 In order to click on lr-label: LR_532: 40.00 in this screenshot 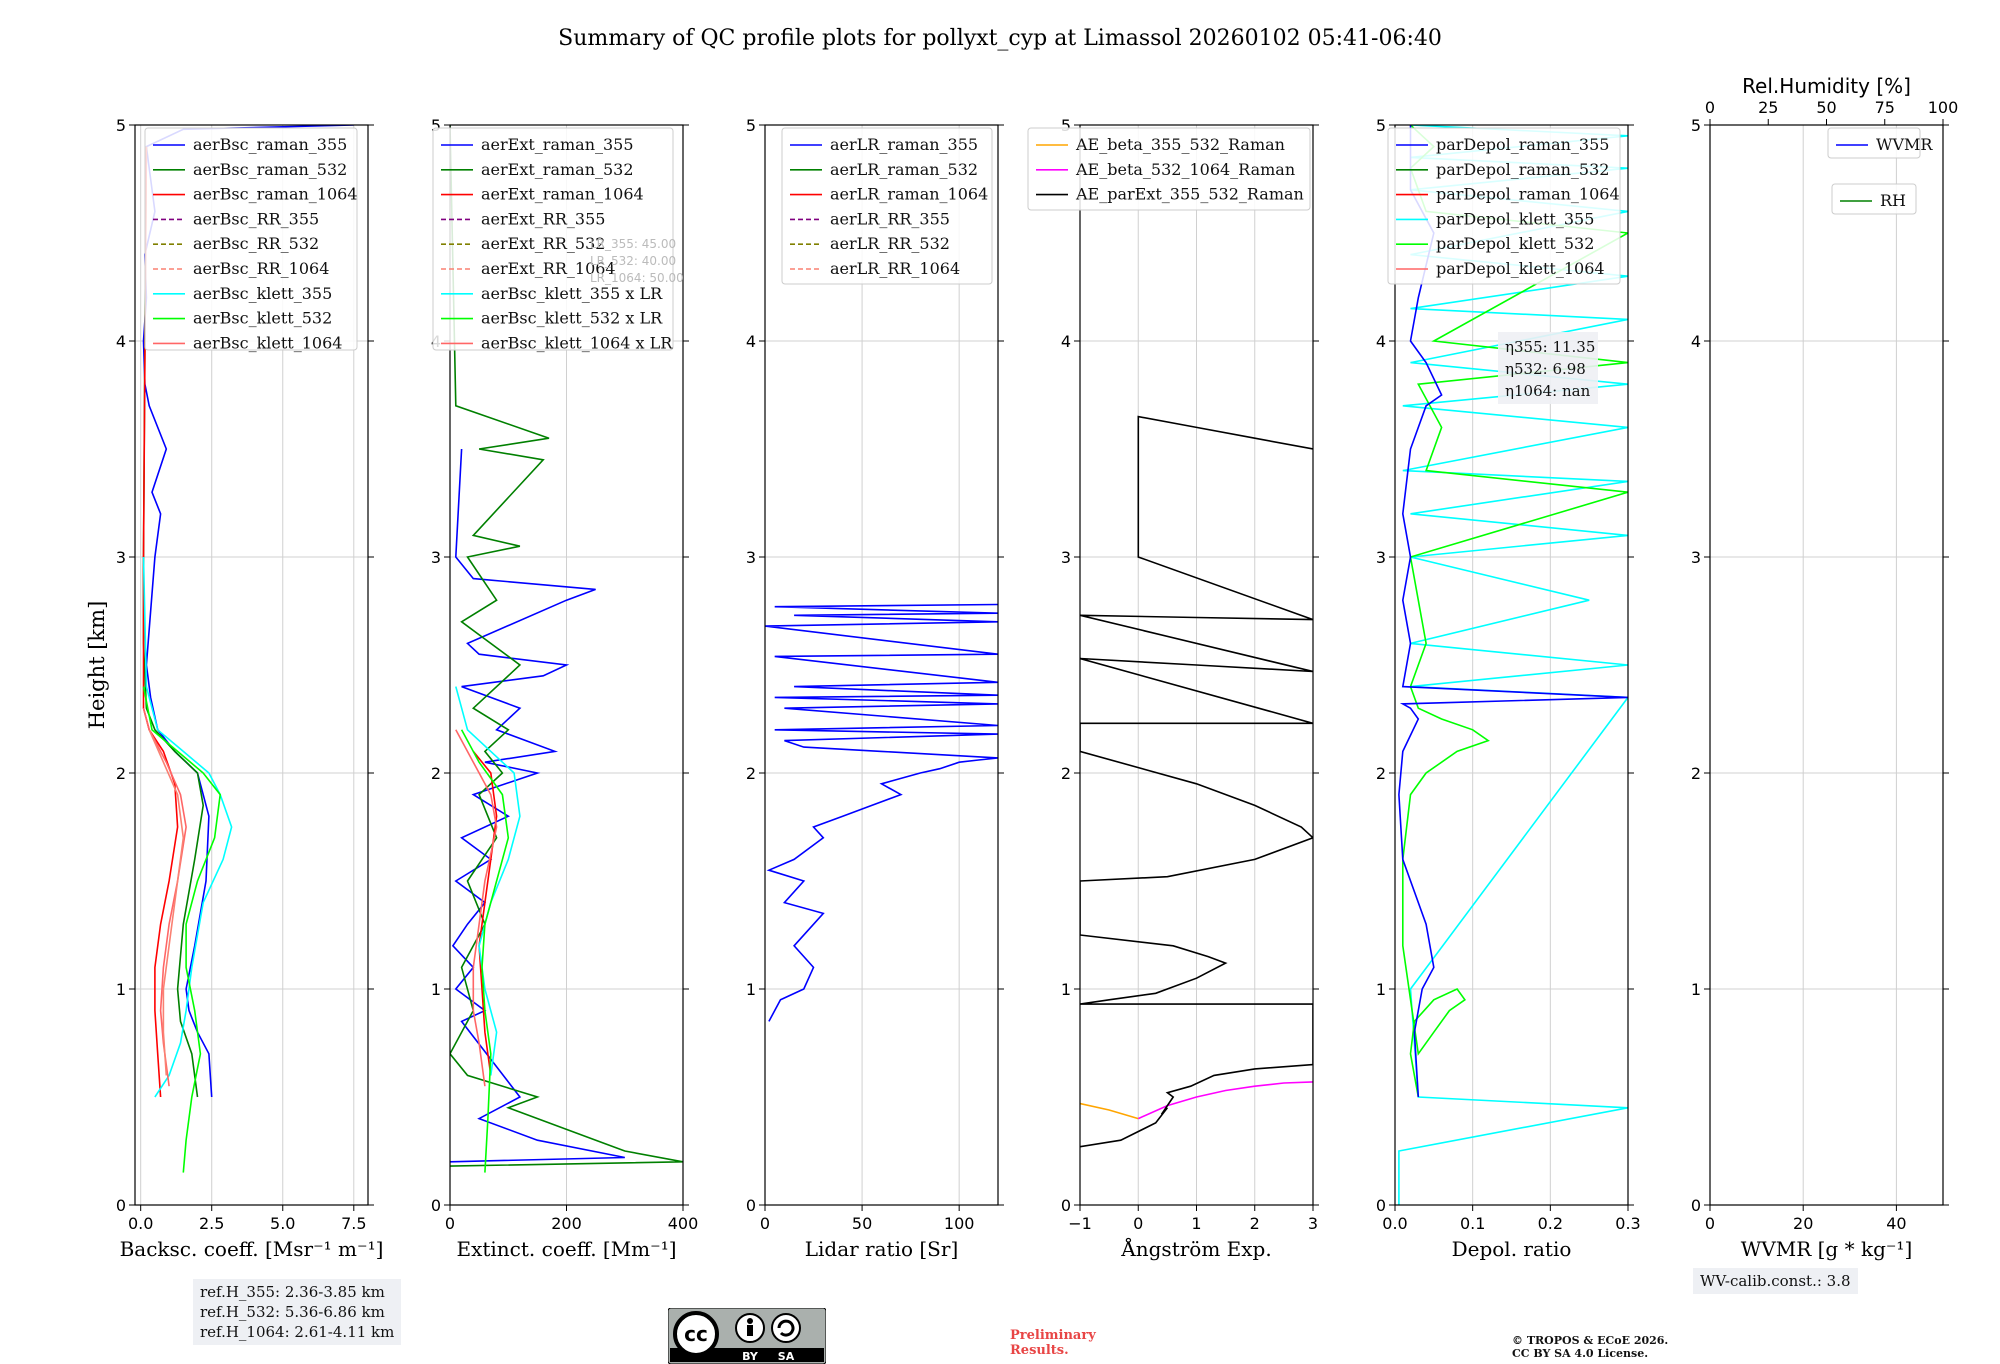, I will do `click(633, 261)`.